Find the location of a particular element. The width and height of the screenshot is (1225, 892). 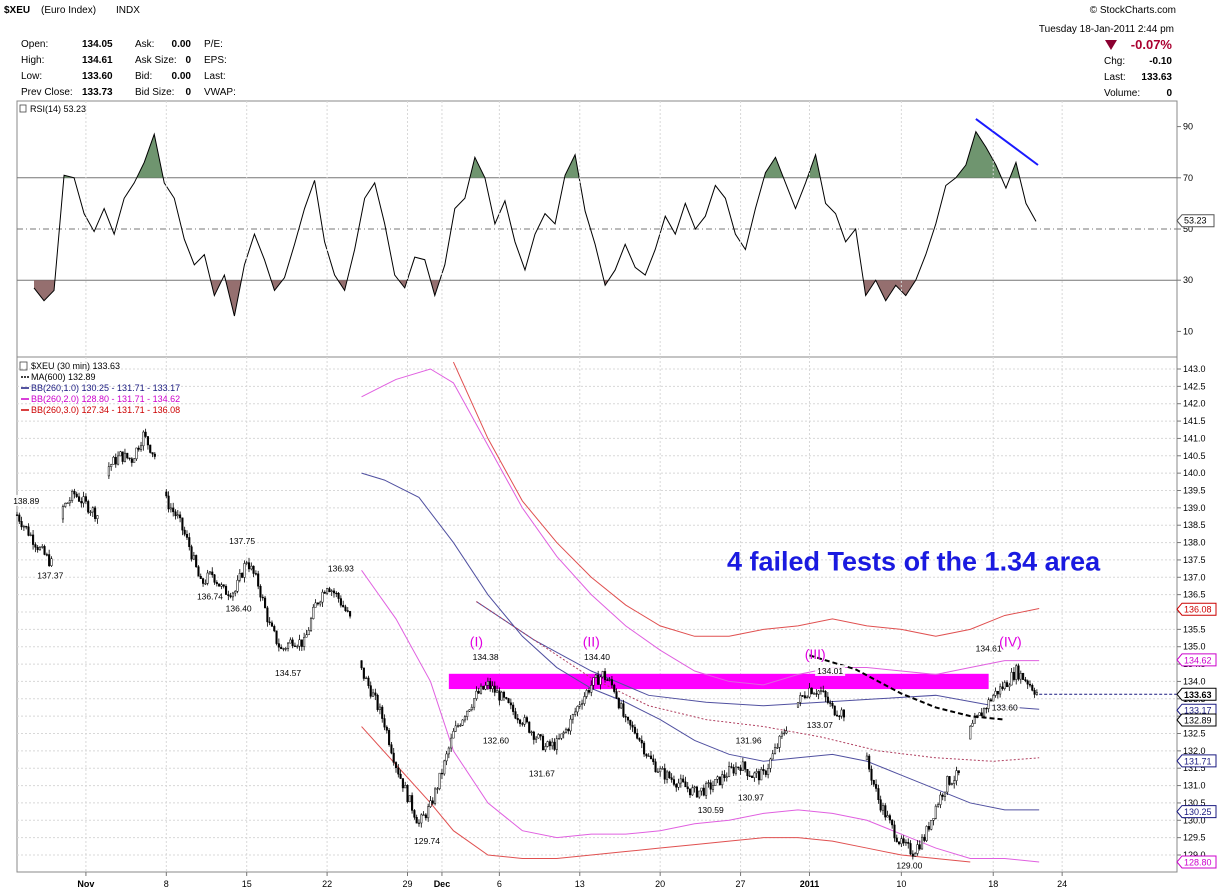

price-label: 129.74 is located at coordinates (427, 841).